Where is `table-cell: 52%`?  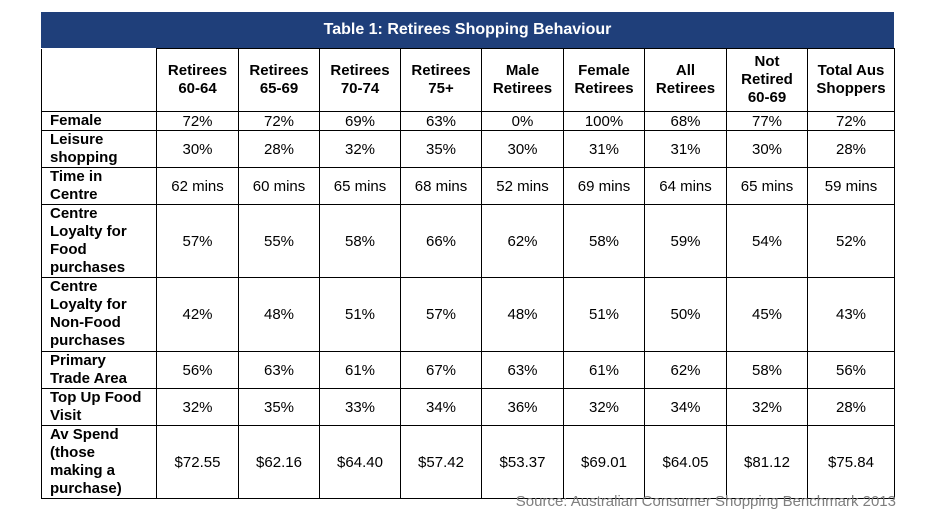 table-cell: 52% is located at coordinates (851, 241).